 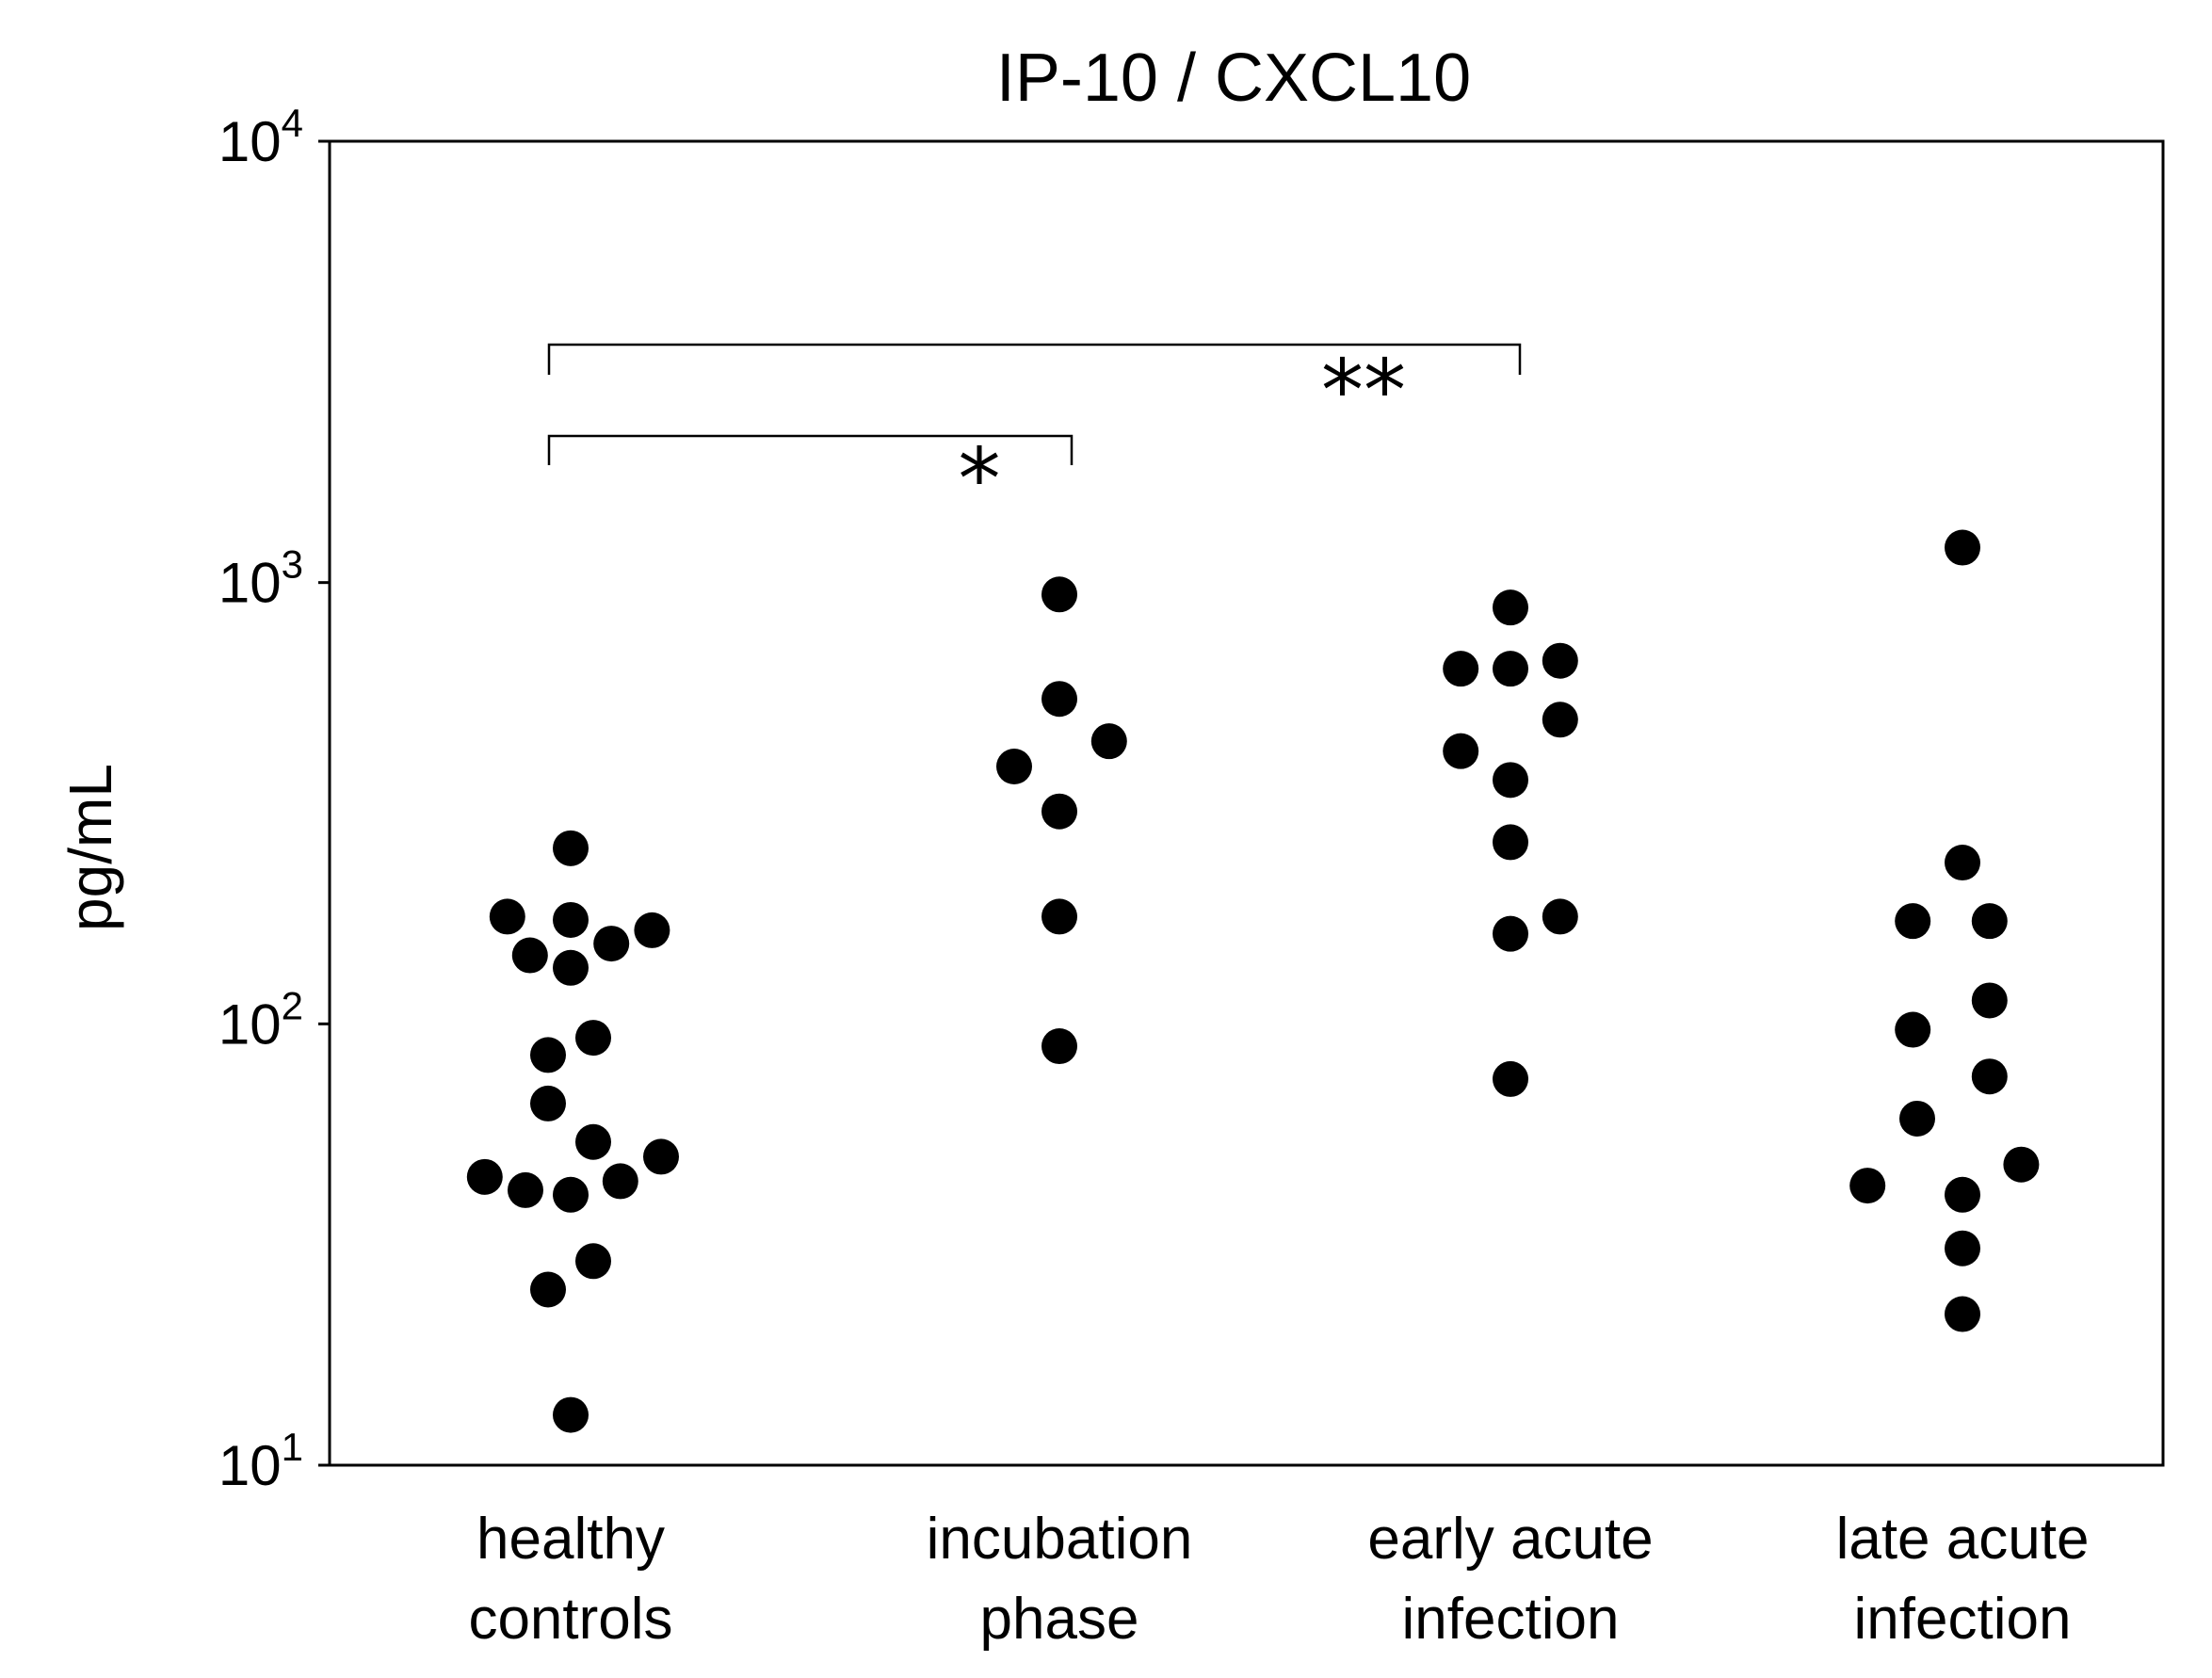 What do you see at coordinates (980, 479) in the screenshot?
I see `significance-label: *` at bounding box center [980, 479].